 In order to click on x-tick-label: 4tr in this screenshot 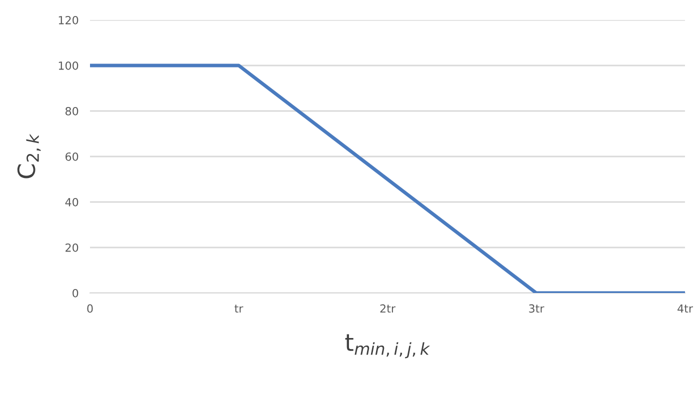, I will do `click(685, 308)`.